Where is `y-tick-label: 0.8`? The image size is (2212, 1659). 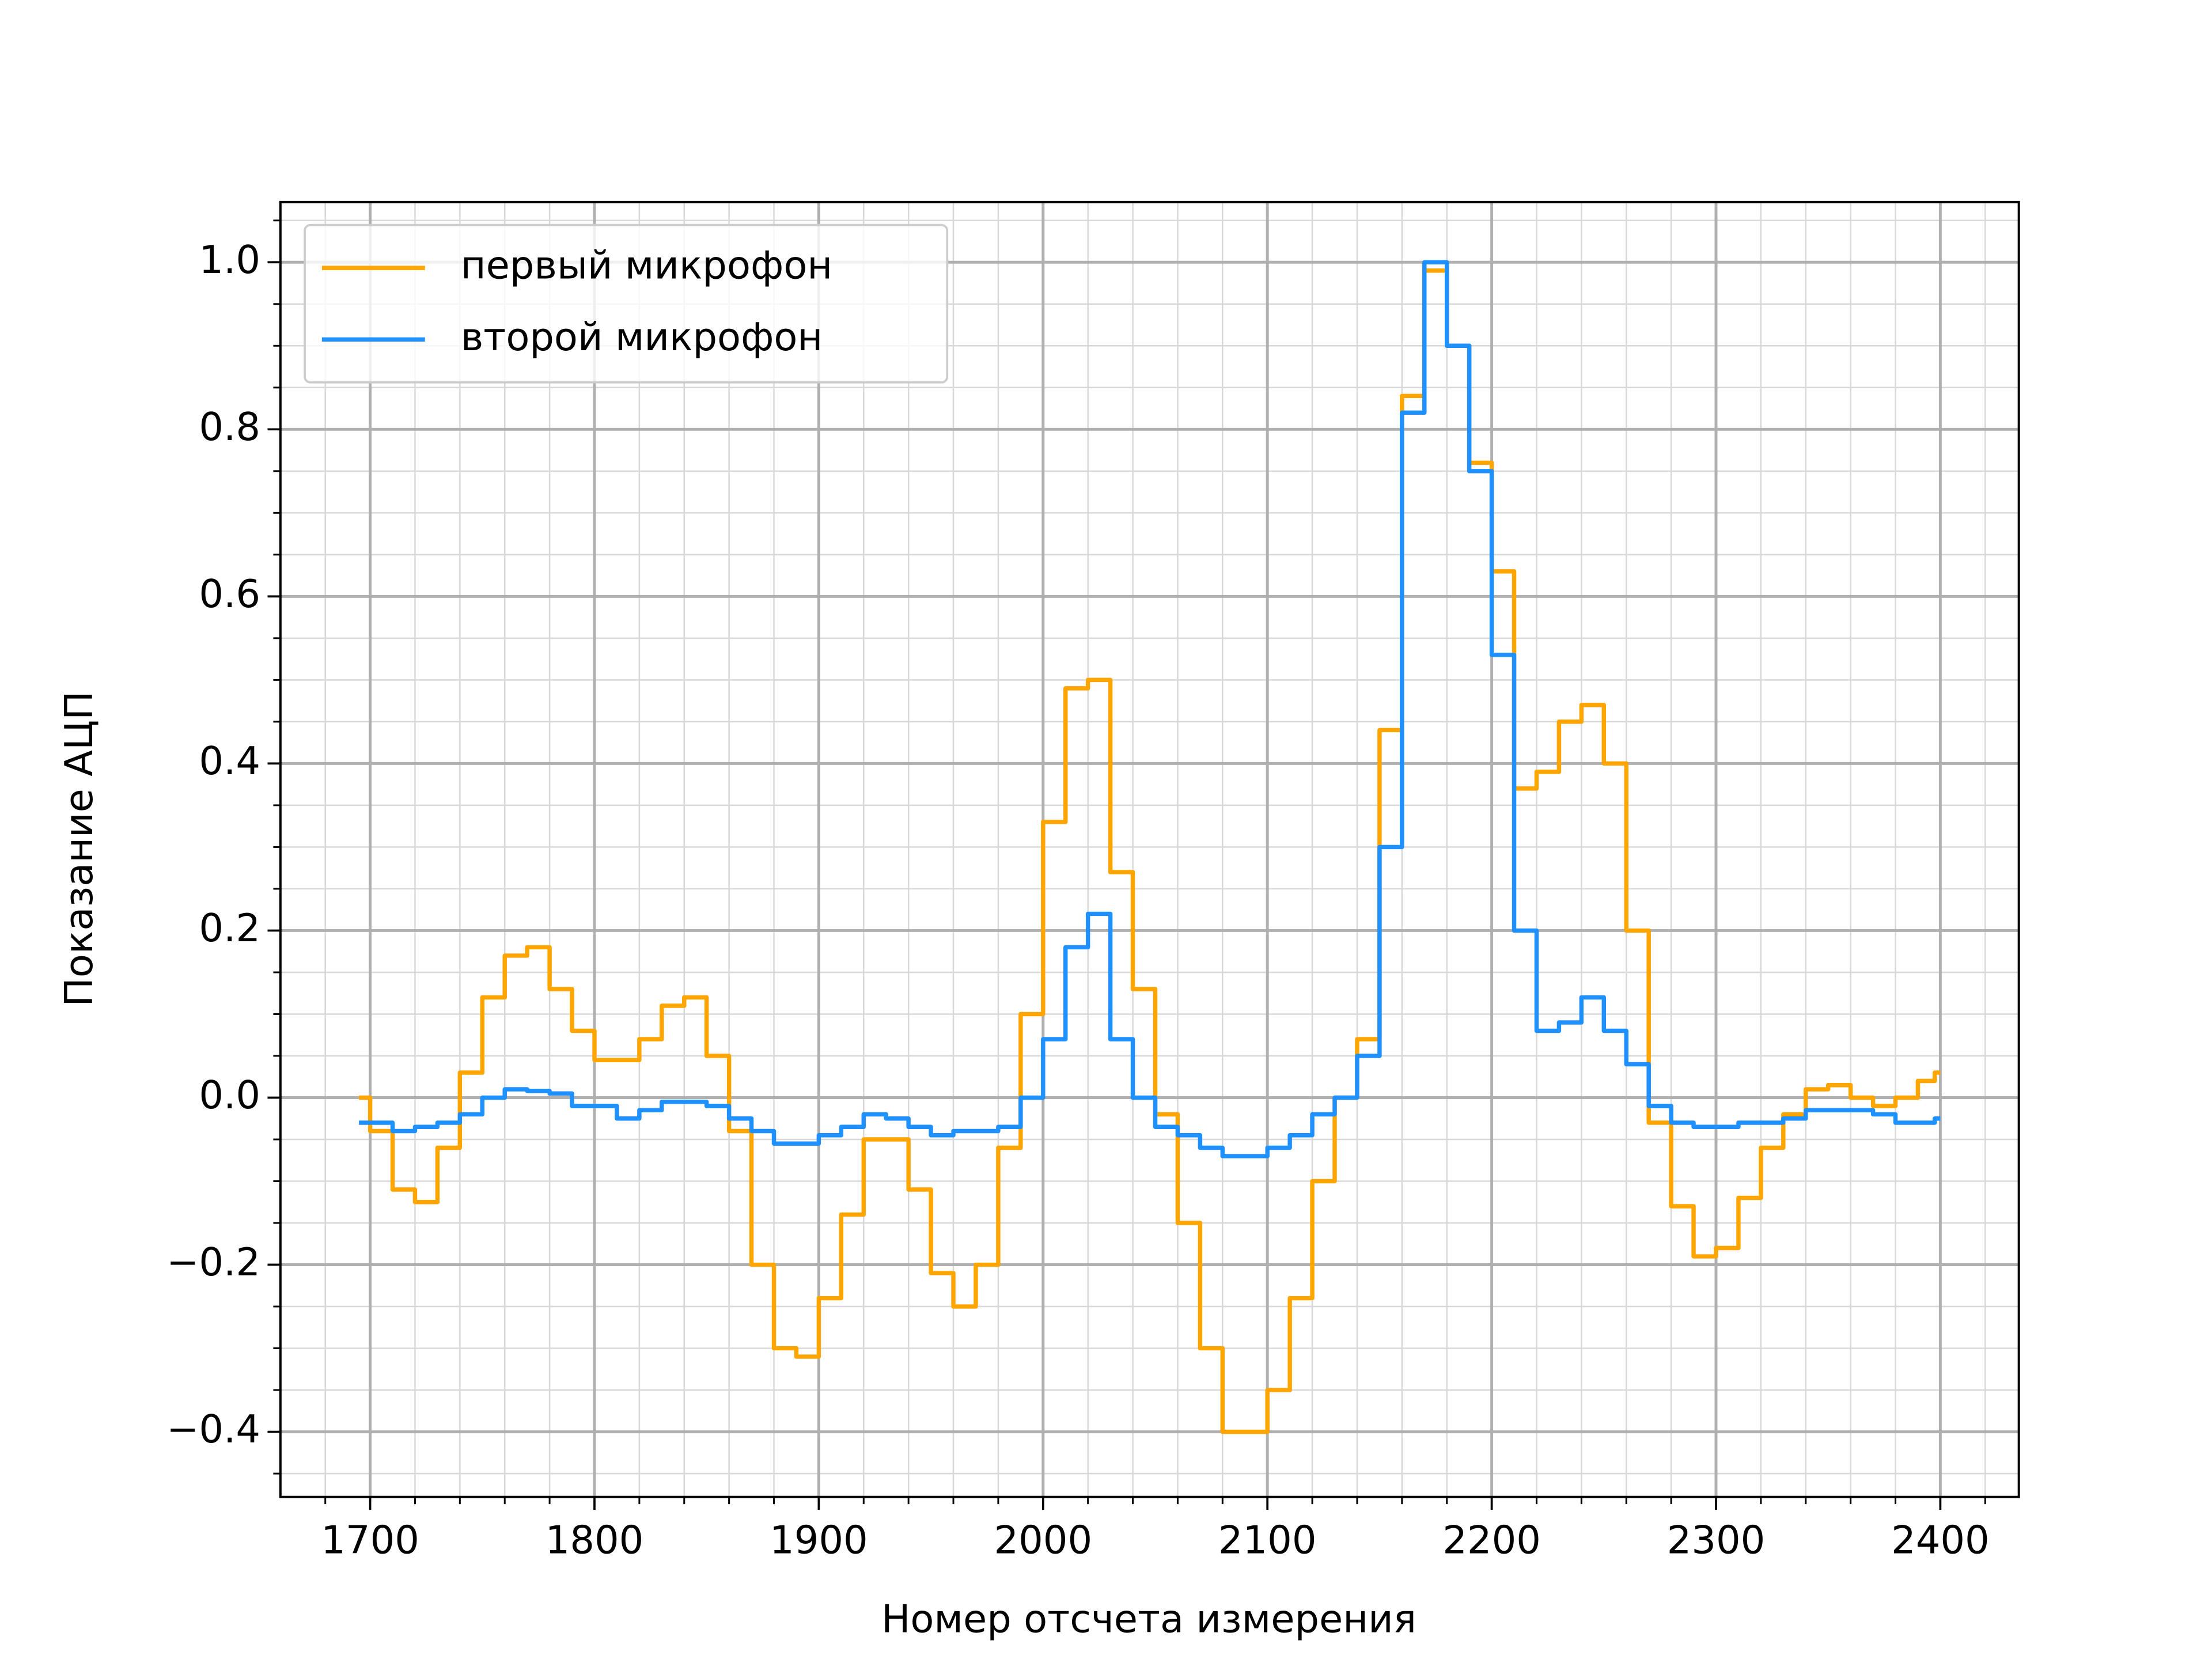
y-tick-label: 0.8 is located at coordinates (229, 426).